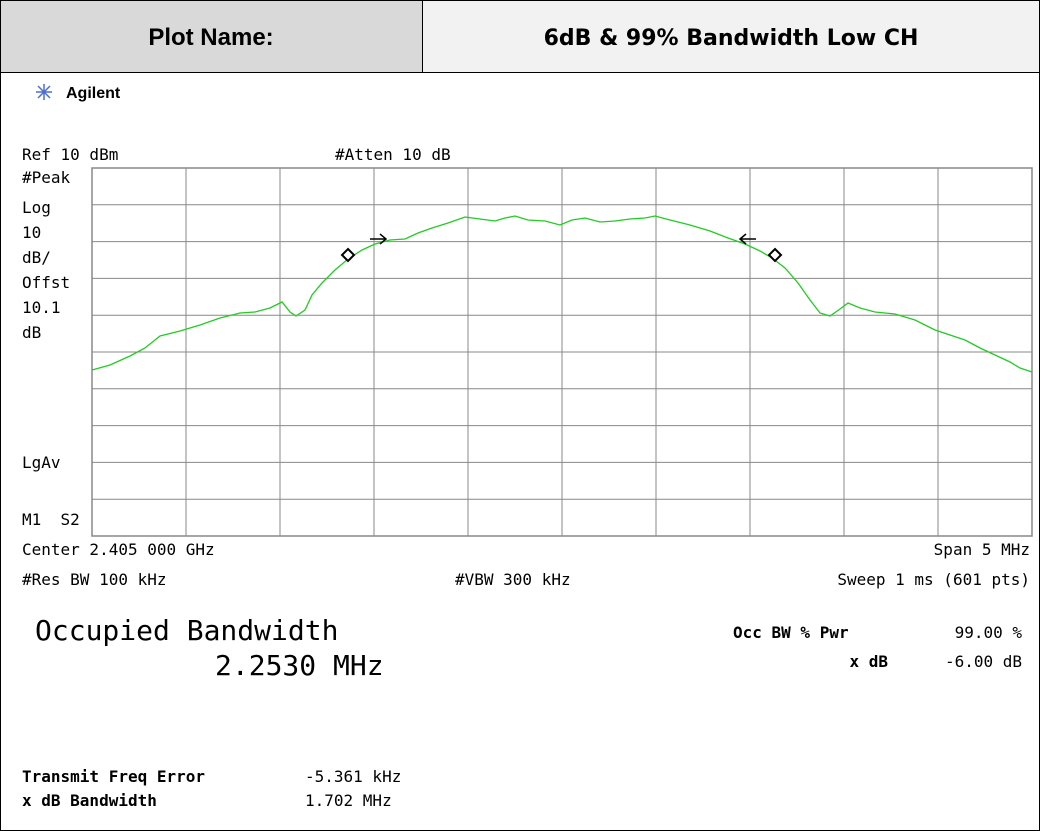 The image size is (1040, 831). What do you see at coordinates (31, 332) in the screenshot?
I see `left-label: dB` at bounding box center [31, 332].